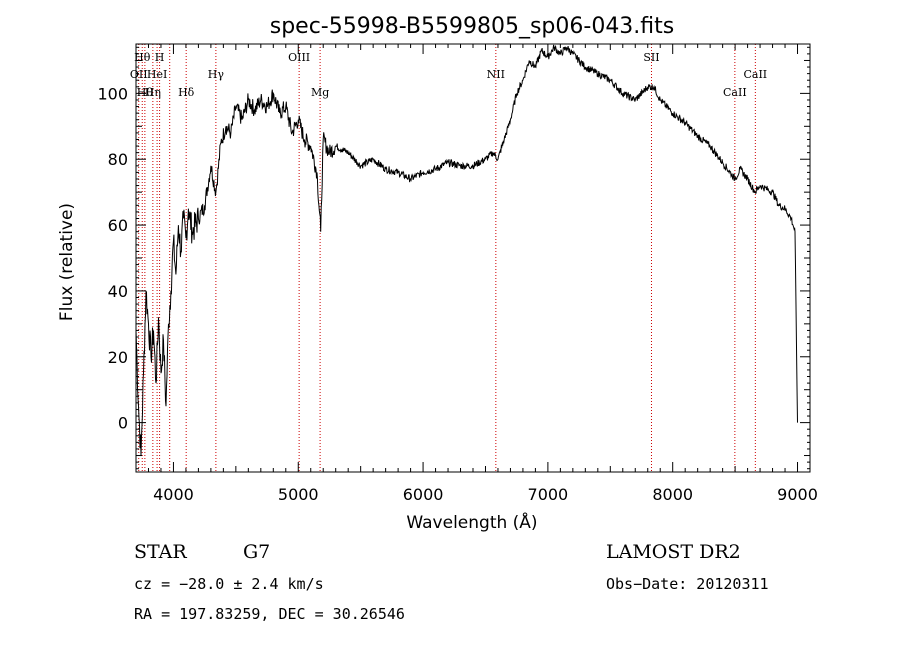  I want to click on chart-title: spec-55998-B5599805_sp06-043.fits, so click(472, 26).